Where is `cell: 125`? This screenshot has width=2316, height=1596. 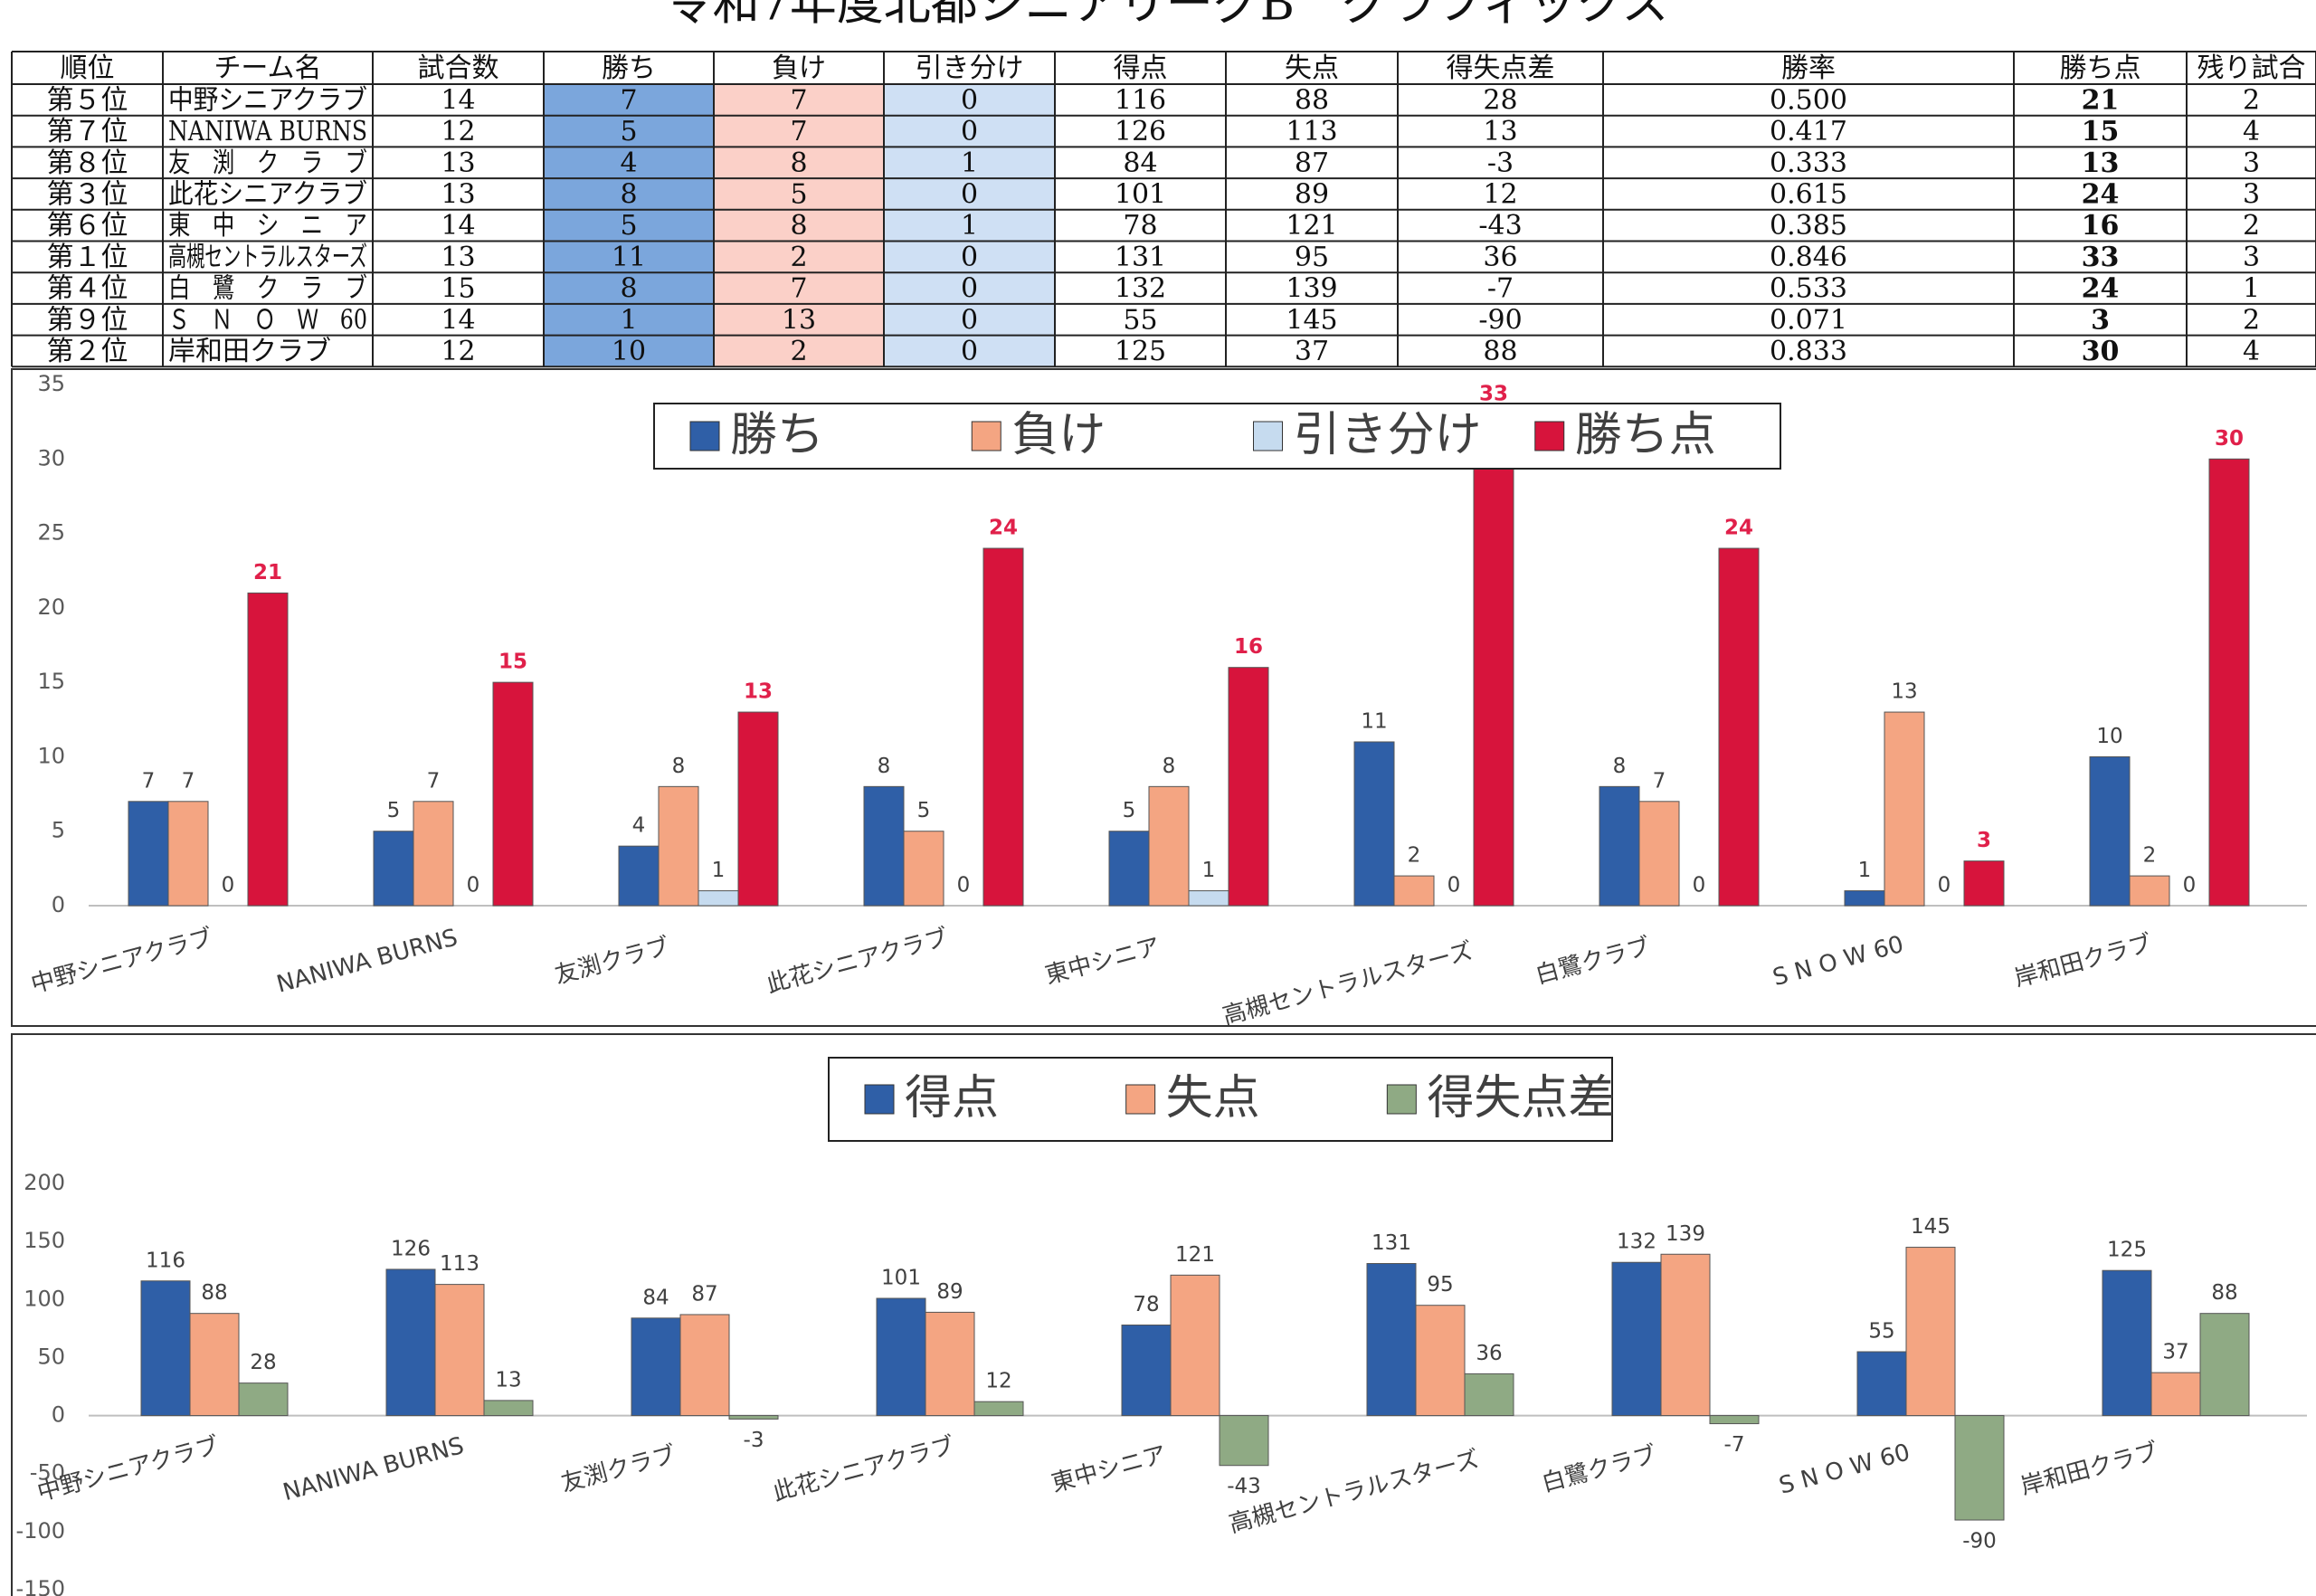 cell: 125 is located at coordinates (1140, 352).